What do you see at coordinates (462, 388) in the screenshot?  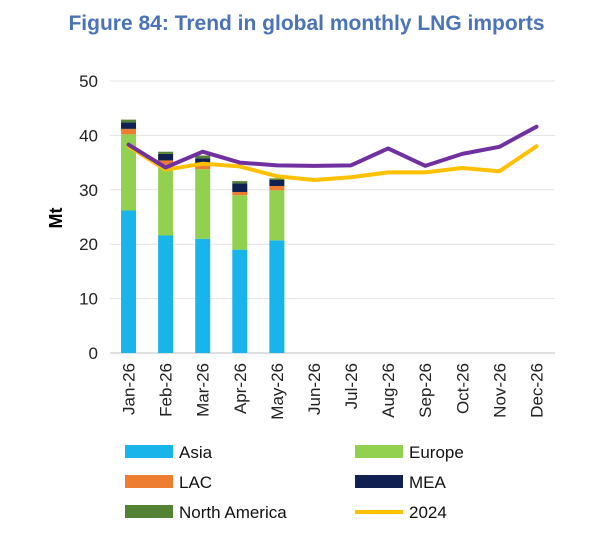 I see `x-tick-label: Oct-26` at bounding box center [462, 388].